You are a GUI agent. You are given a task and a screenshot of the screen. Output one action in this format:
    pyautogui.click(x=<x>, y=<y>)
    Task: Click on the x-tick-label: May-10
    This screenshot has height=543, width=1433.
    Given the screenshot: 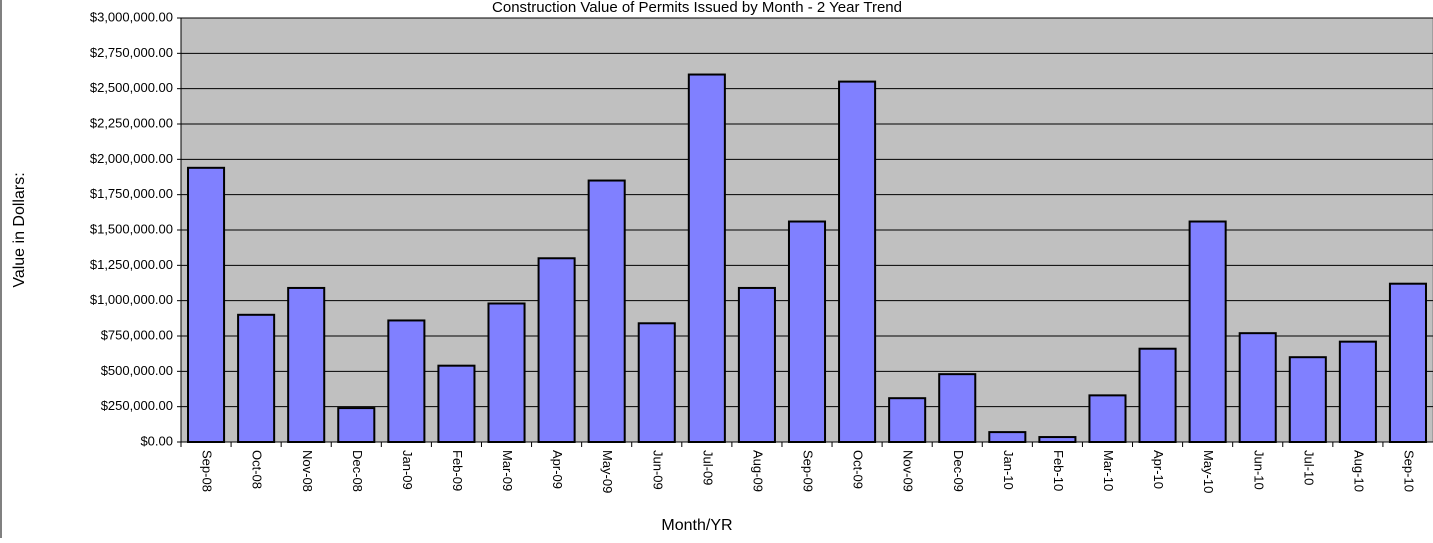 What is the action you would take?
    pyautogui.click(x=1208, y=471)
    